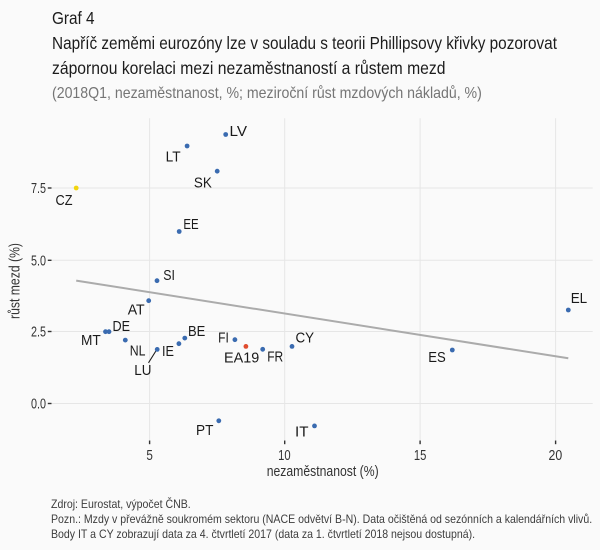  Describe the element at coordinates (169, 275) in the screenshot. I see `svg-text: SI` at that location.